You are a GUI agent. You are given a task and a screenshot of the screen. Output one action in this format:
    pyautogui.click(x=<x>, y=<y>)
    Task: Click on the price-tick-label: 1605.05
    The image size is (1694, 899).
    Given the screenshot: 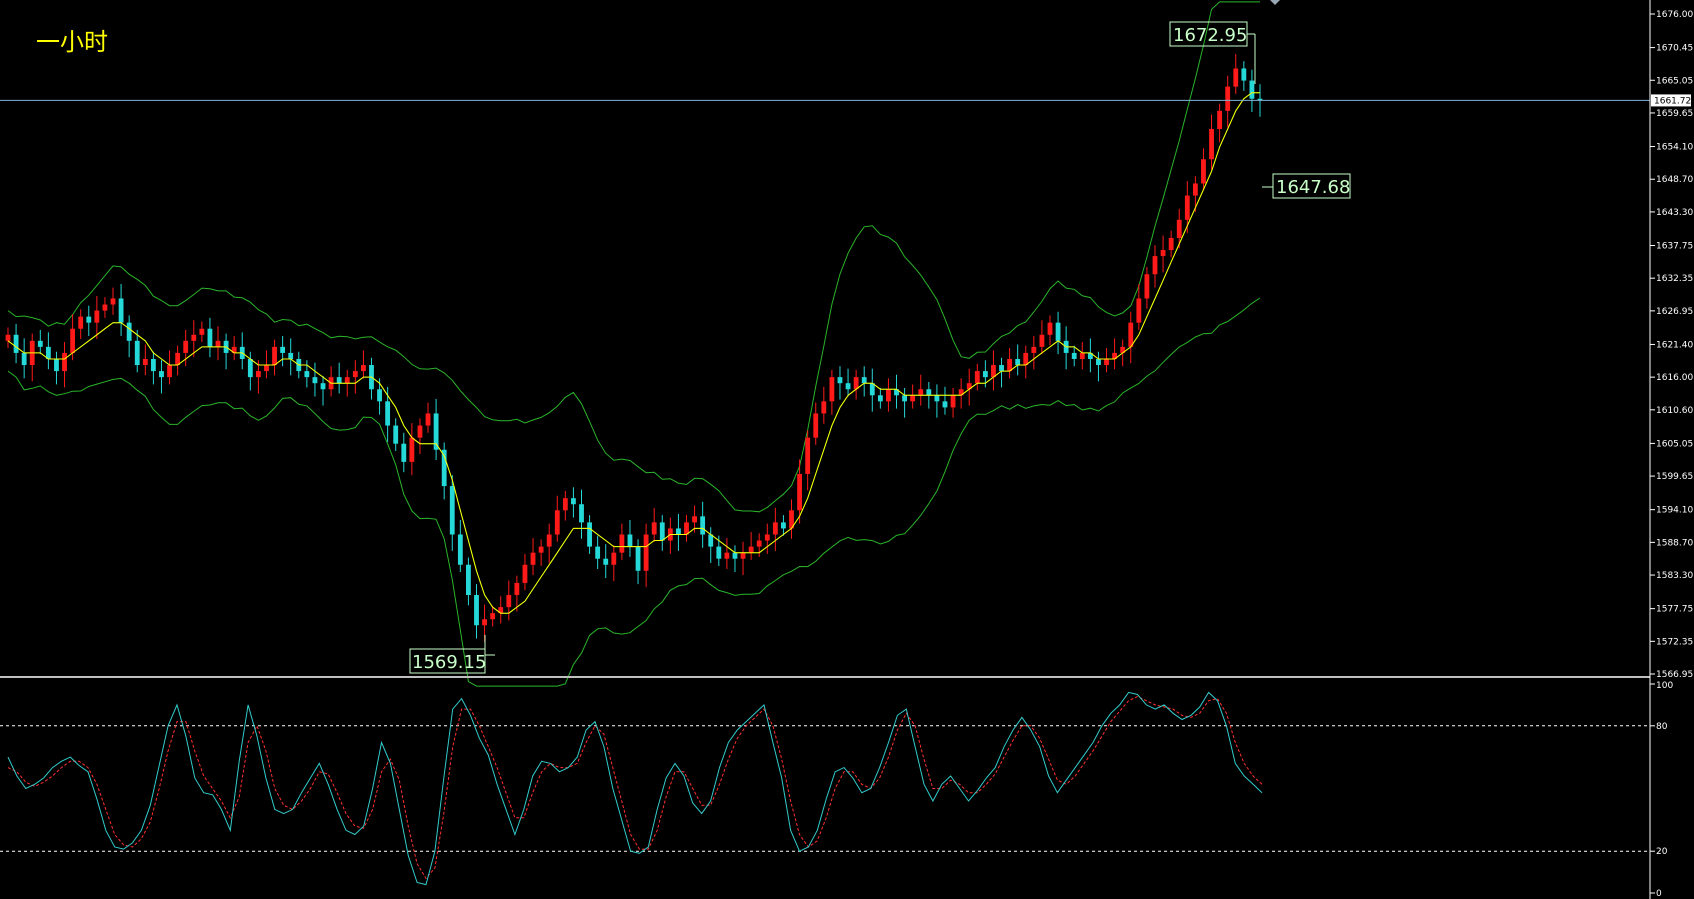 What is the action you would take?
    pyautogui.click(x=1674, y=444)
    